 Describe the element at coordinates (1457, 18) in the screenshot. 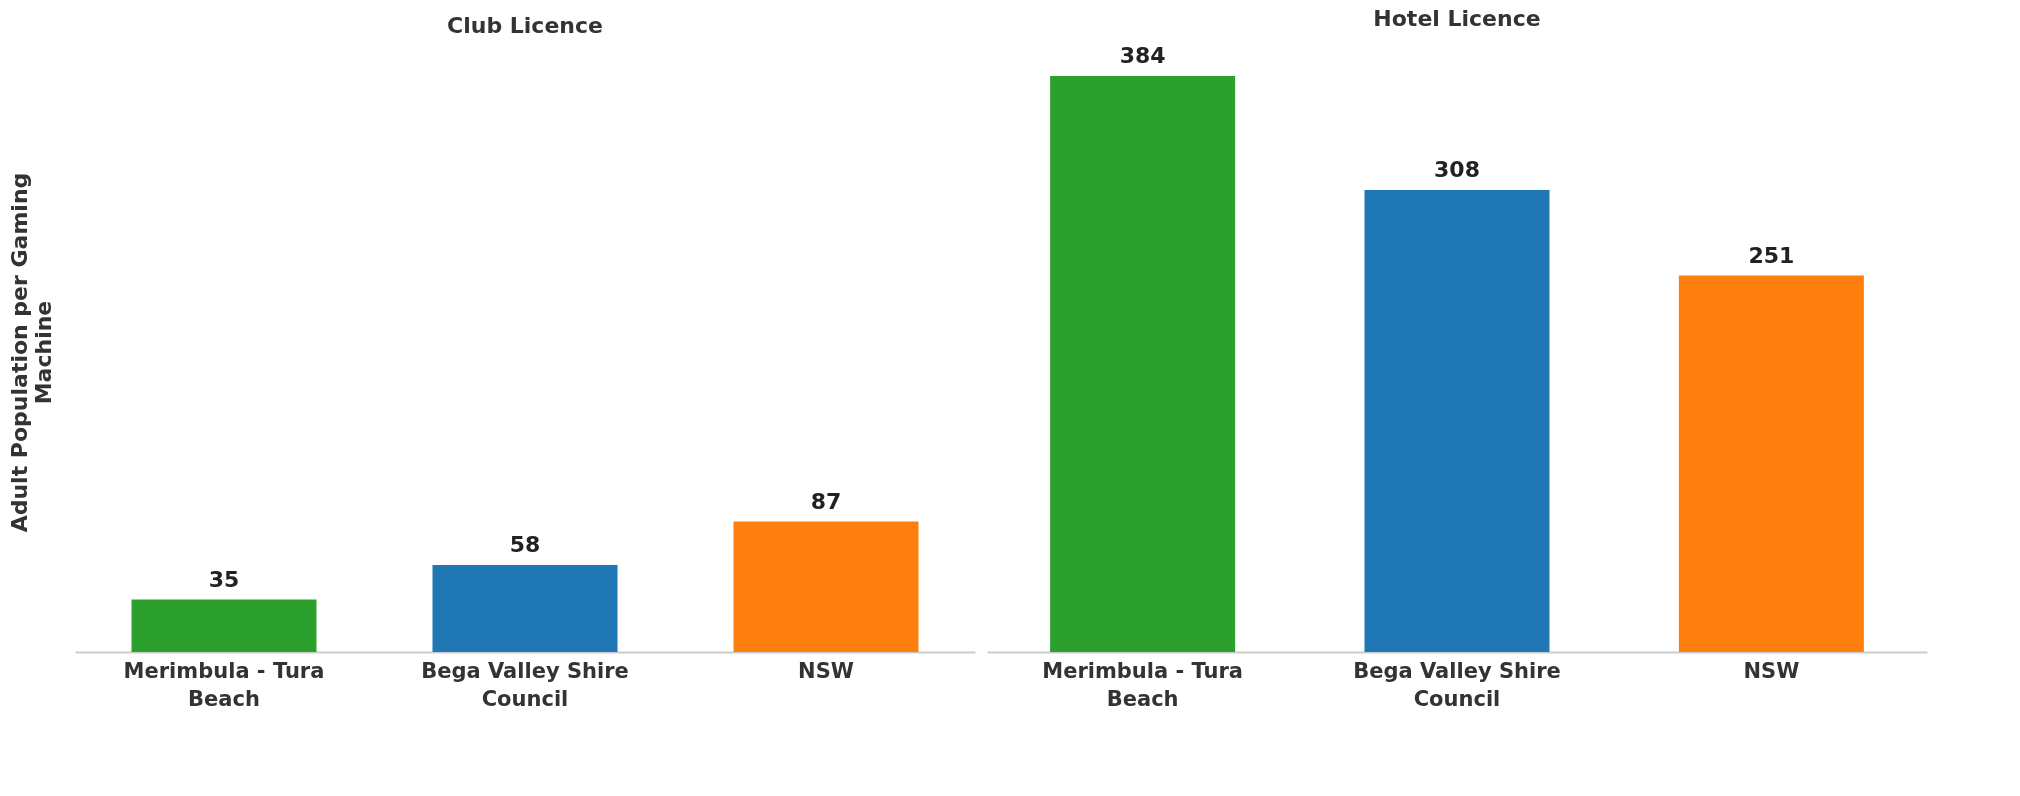

I see `chart-title: Hotel Licence` at that location.